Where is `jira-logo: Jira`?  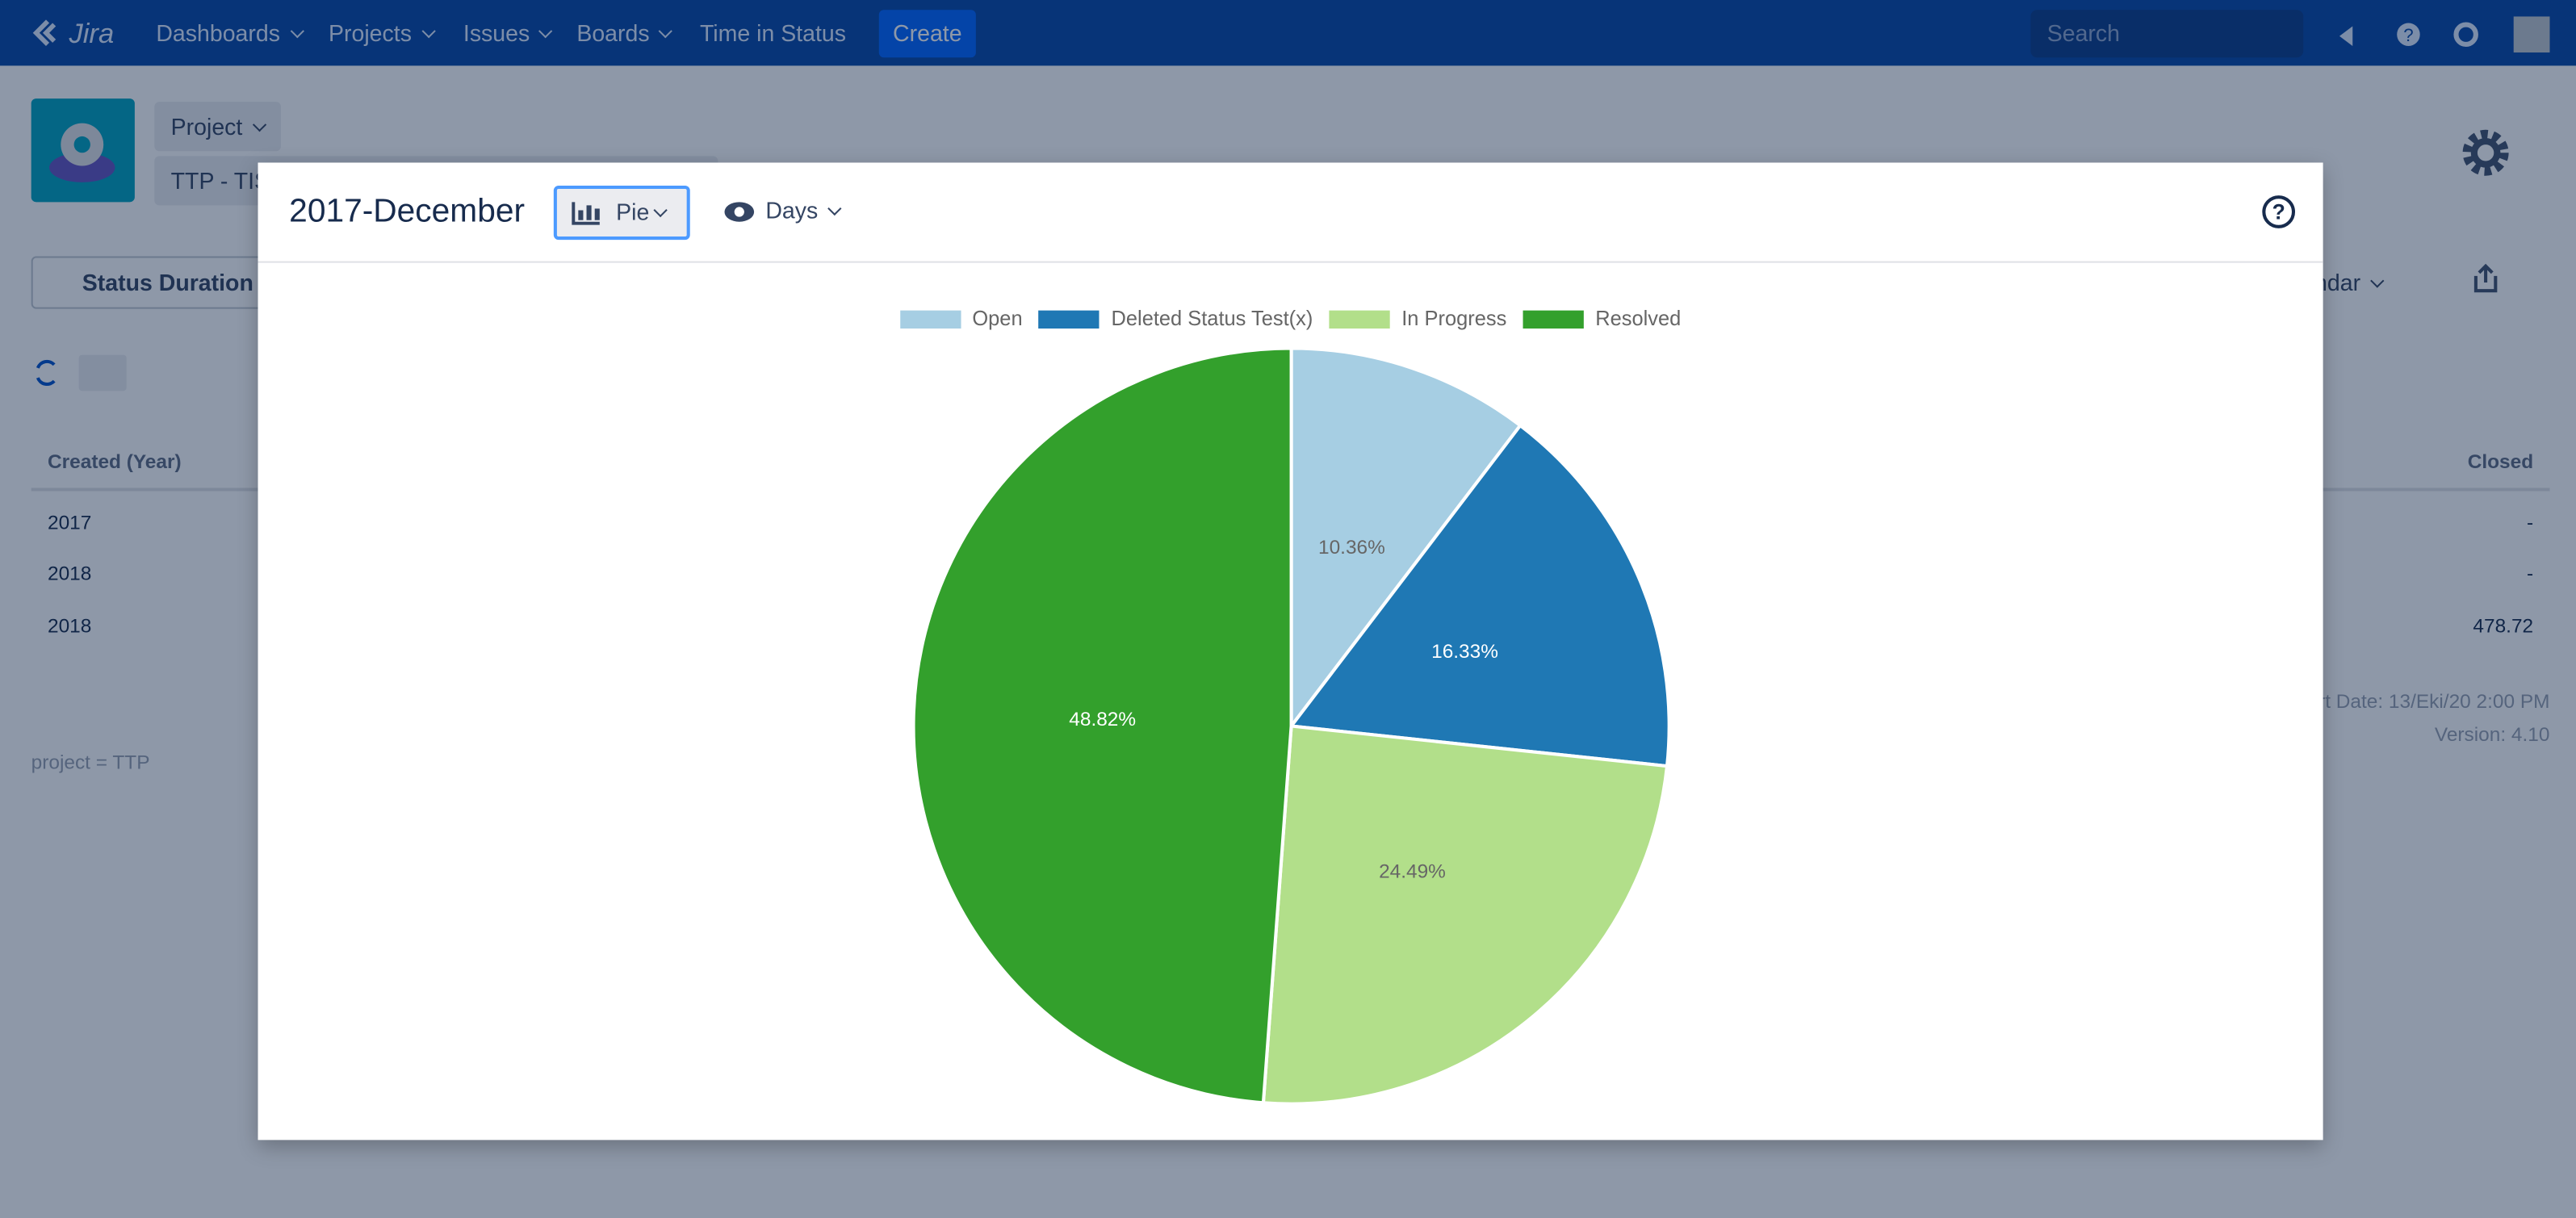 jira-logo: Jira is located at coordinates (73, 34).